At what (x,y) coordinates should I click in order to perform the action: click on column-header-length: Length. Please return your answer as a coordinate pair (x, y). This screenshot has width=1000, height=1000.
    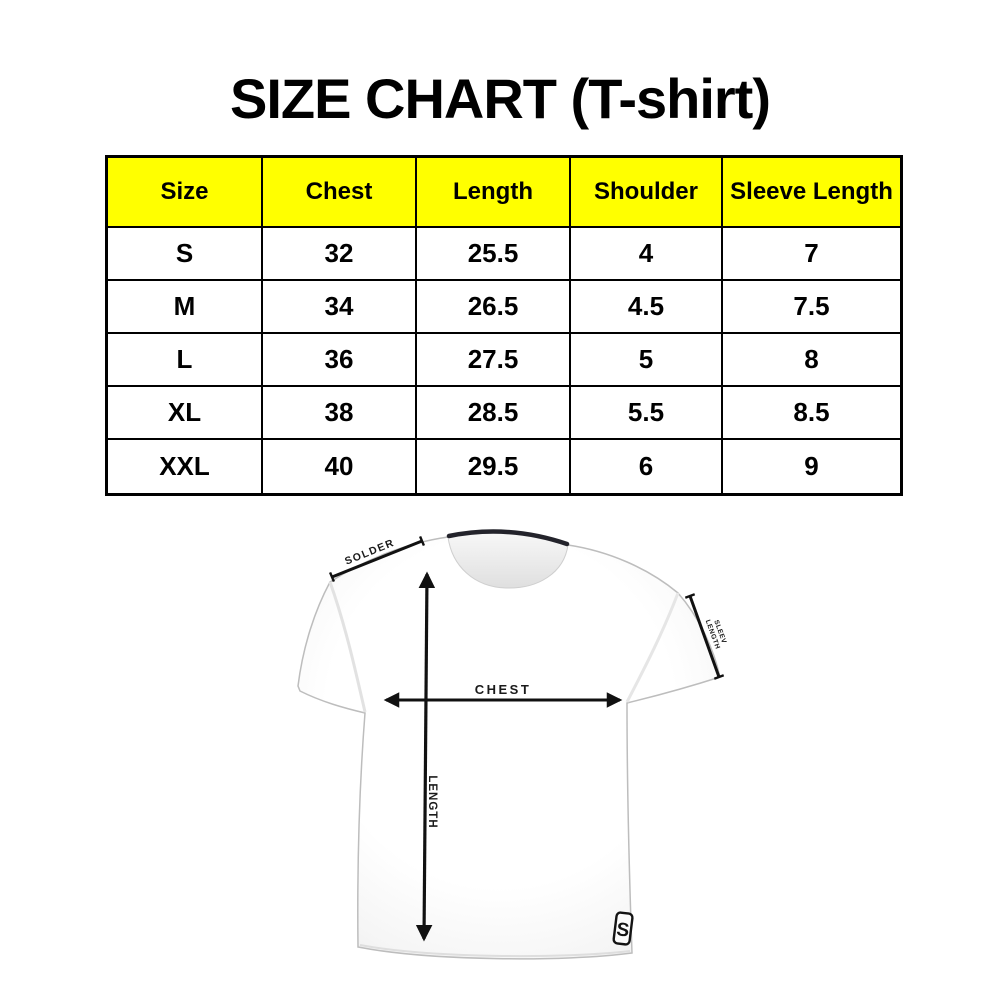
    Looking at the image, I should click on (494, 193).